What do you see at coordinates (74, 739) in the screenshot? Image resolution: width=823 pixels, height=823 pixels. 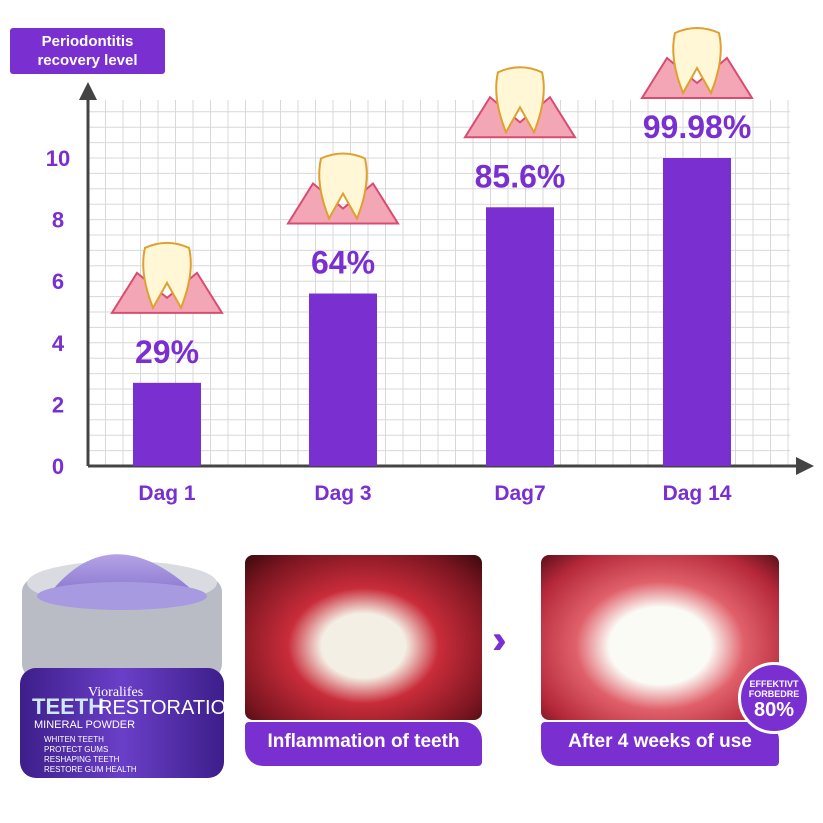 I see `svg-text: WHITEN TEETH` at bounding box center [74, 739].